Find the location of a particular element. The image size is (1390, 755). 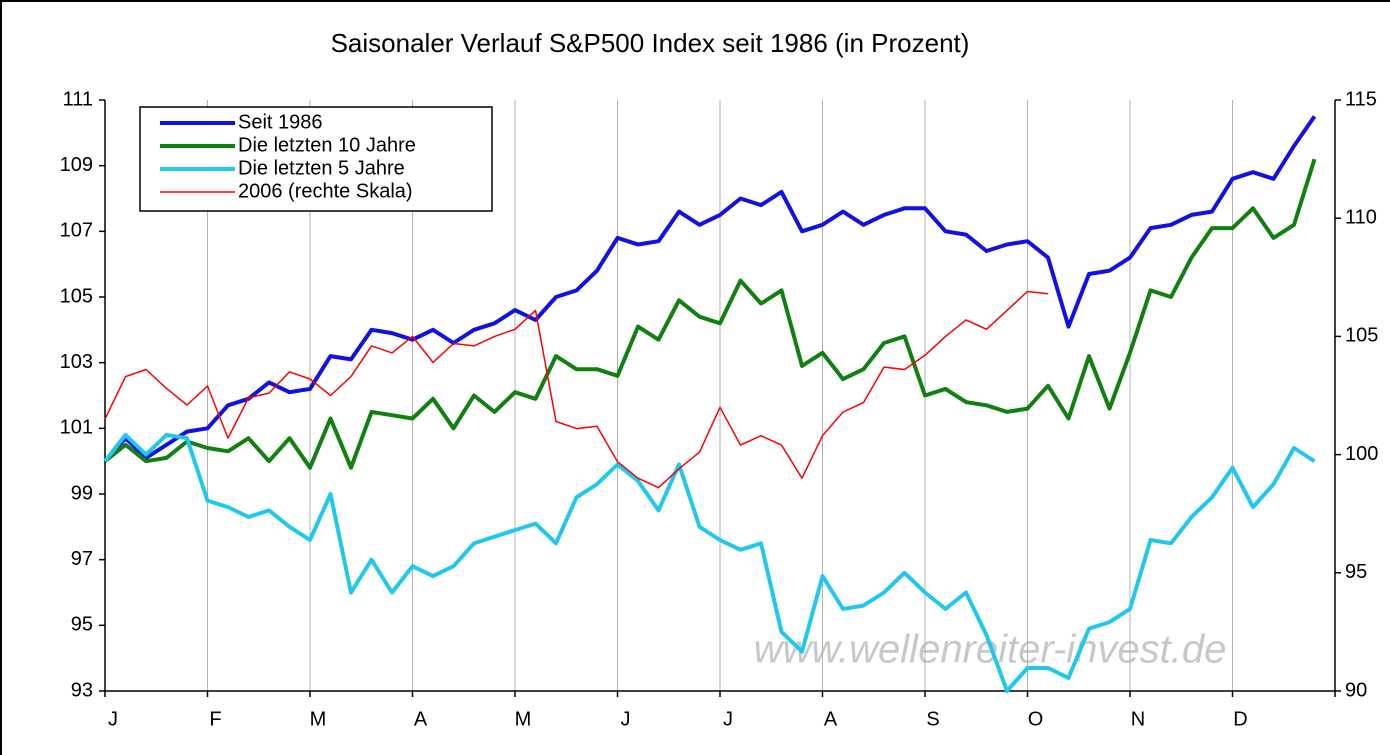

y-tick-label: 109 is located at coordinates (76, 165).